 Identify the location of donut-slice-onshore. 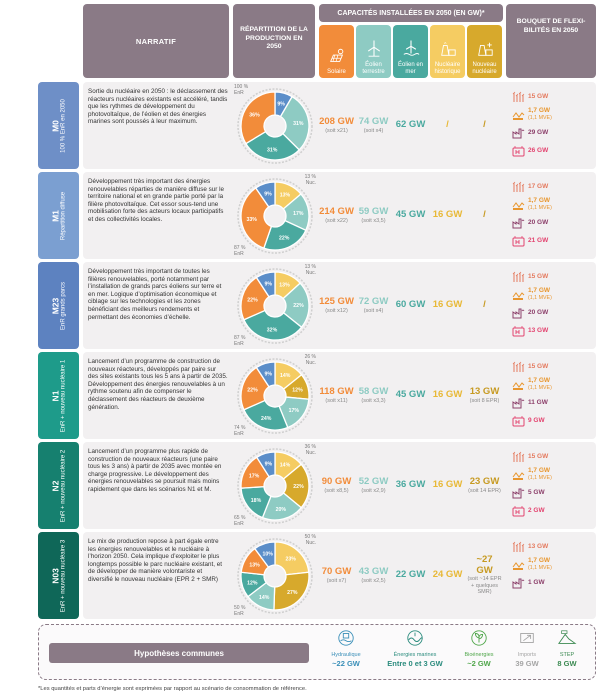
(294, 123).